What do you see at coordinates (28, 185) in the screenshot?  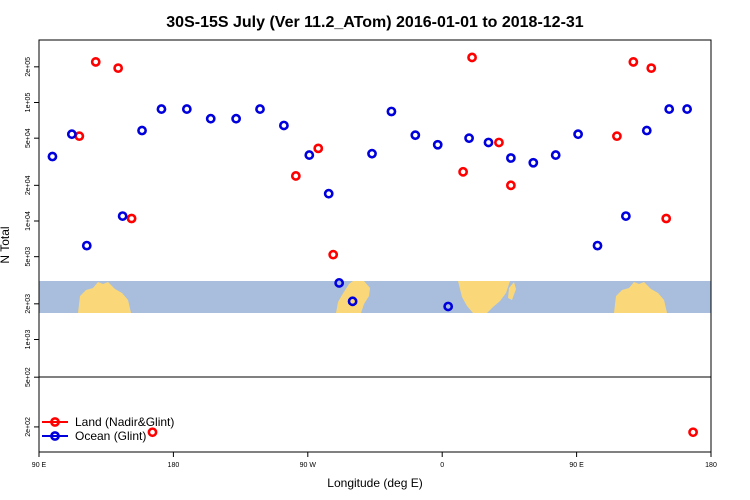 I see `y-tick-label: 2e+04` at bounding box center [28, 185].